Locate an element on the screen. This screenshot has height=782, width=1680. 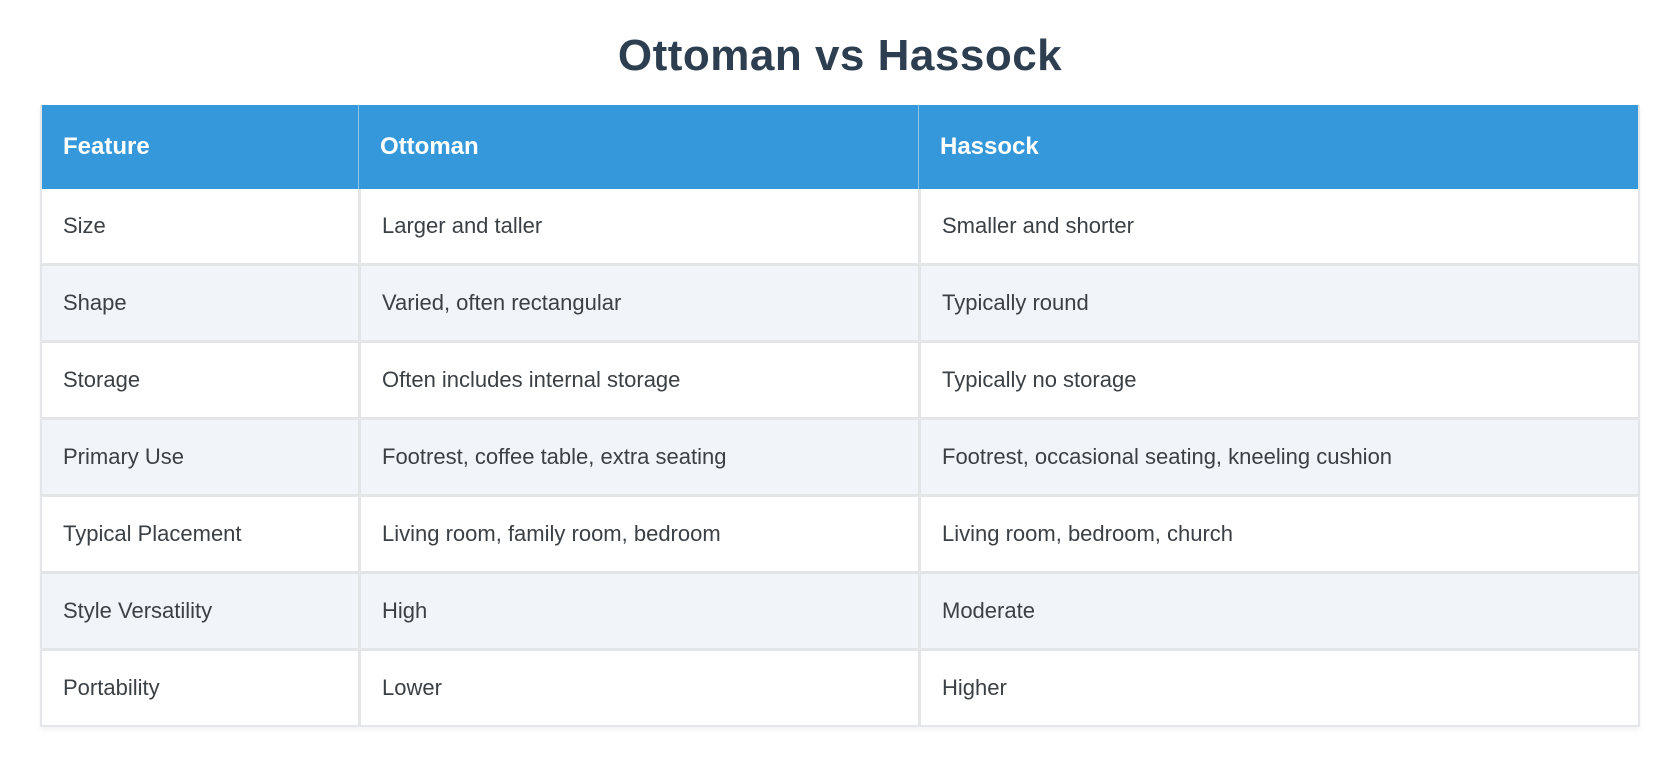
feature-cell: Storage is located at coordinates (200, 381).